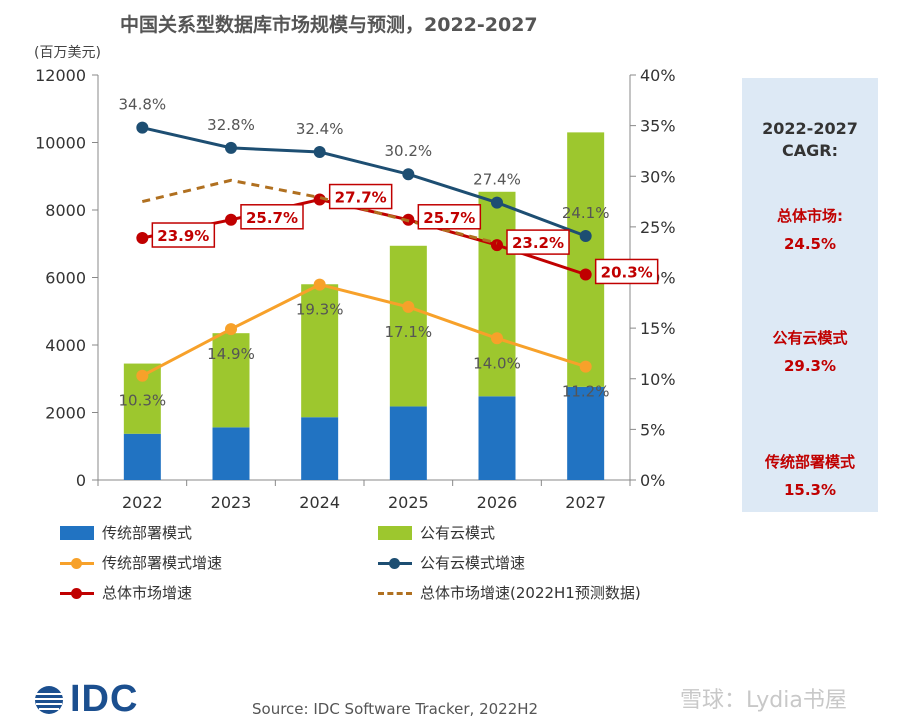 This screenshot has width=912, height=727. I want to click on x-tick-label: 2022, so click(142, 502).